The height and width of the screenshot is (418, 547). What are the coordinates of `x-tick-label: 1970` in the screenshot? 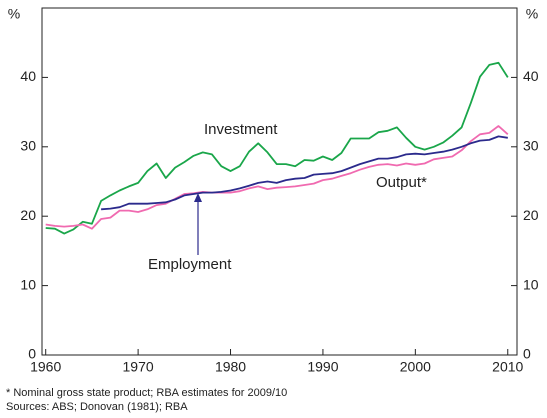 It's located at (138, 367).